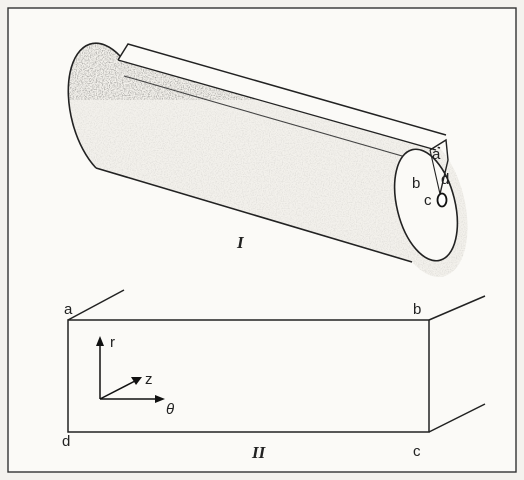 This screenshot has width=524, height=480. Describe the element at coordinates (170, 409) in the screenshot. I see `axis-label-theta: θ` at that location.